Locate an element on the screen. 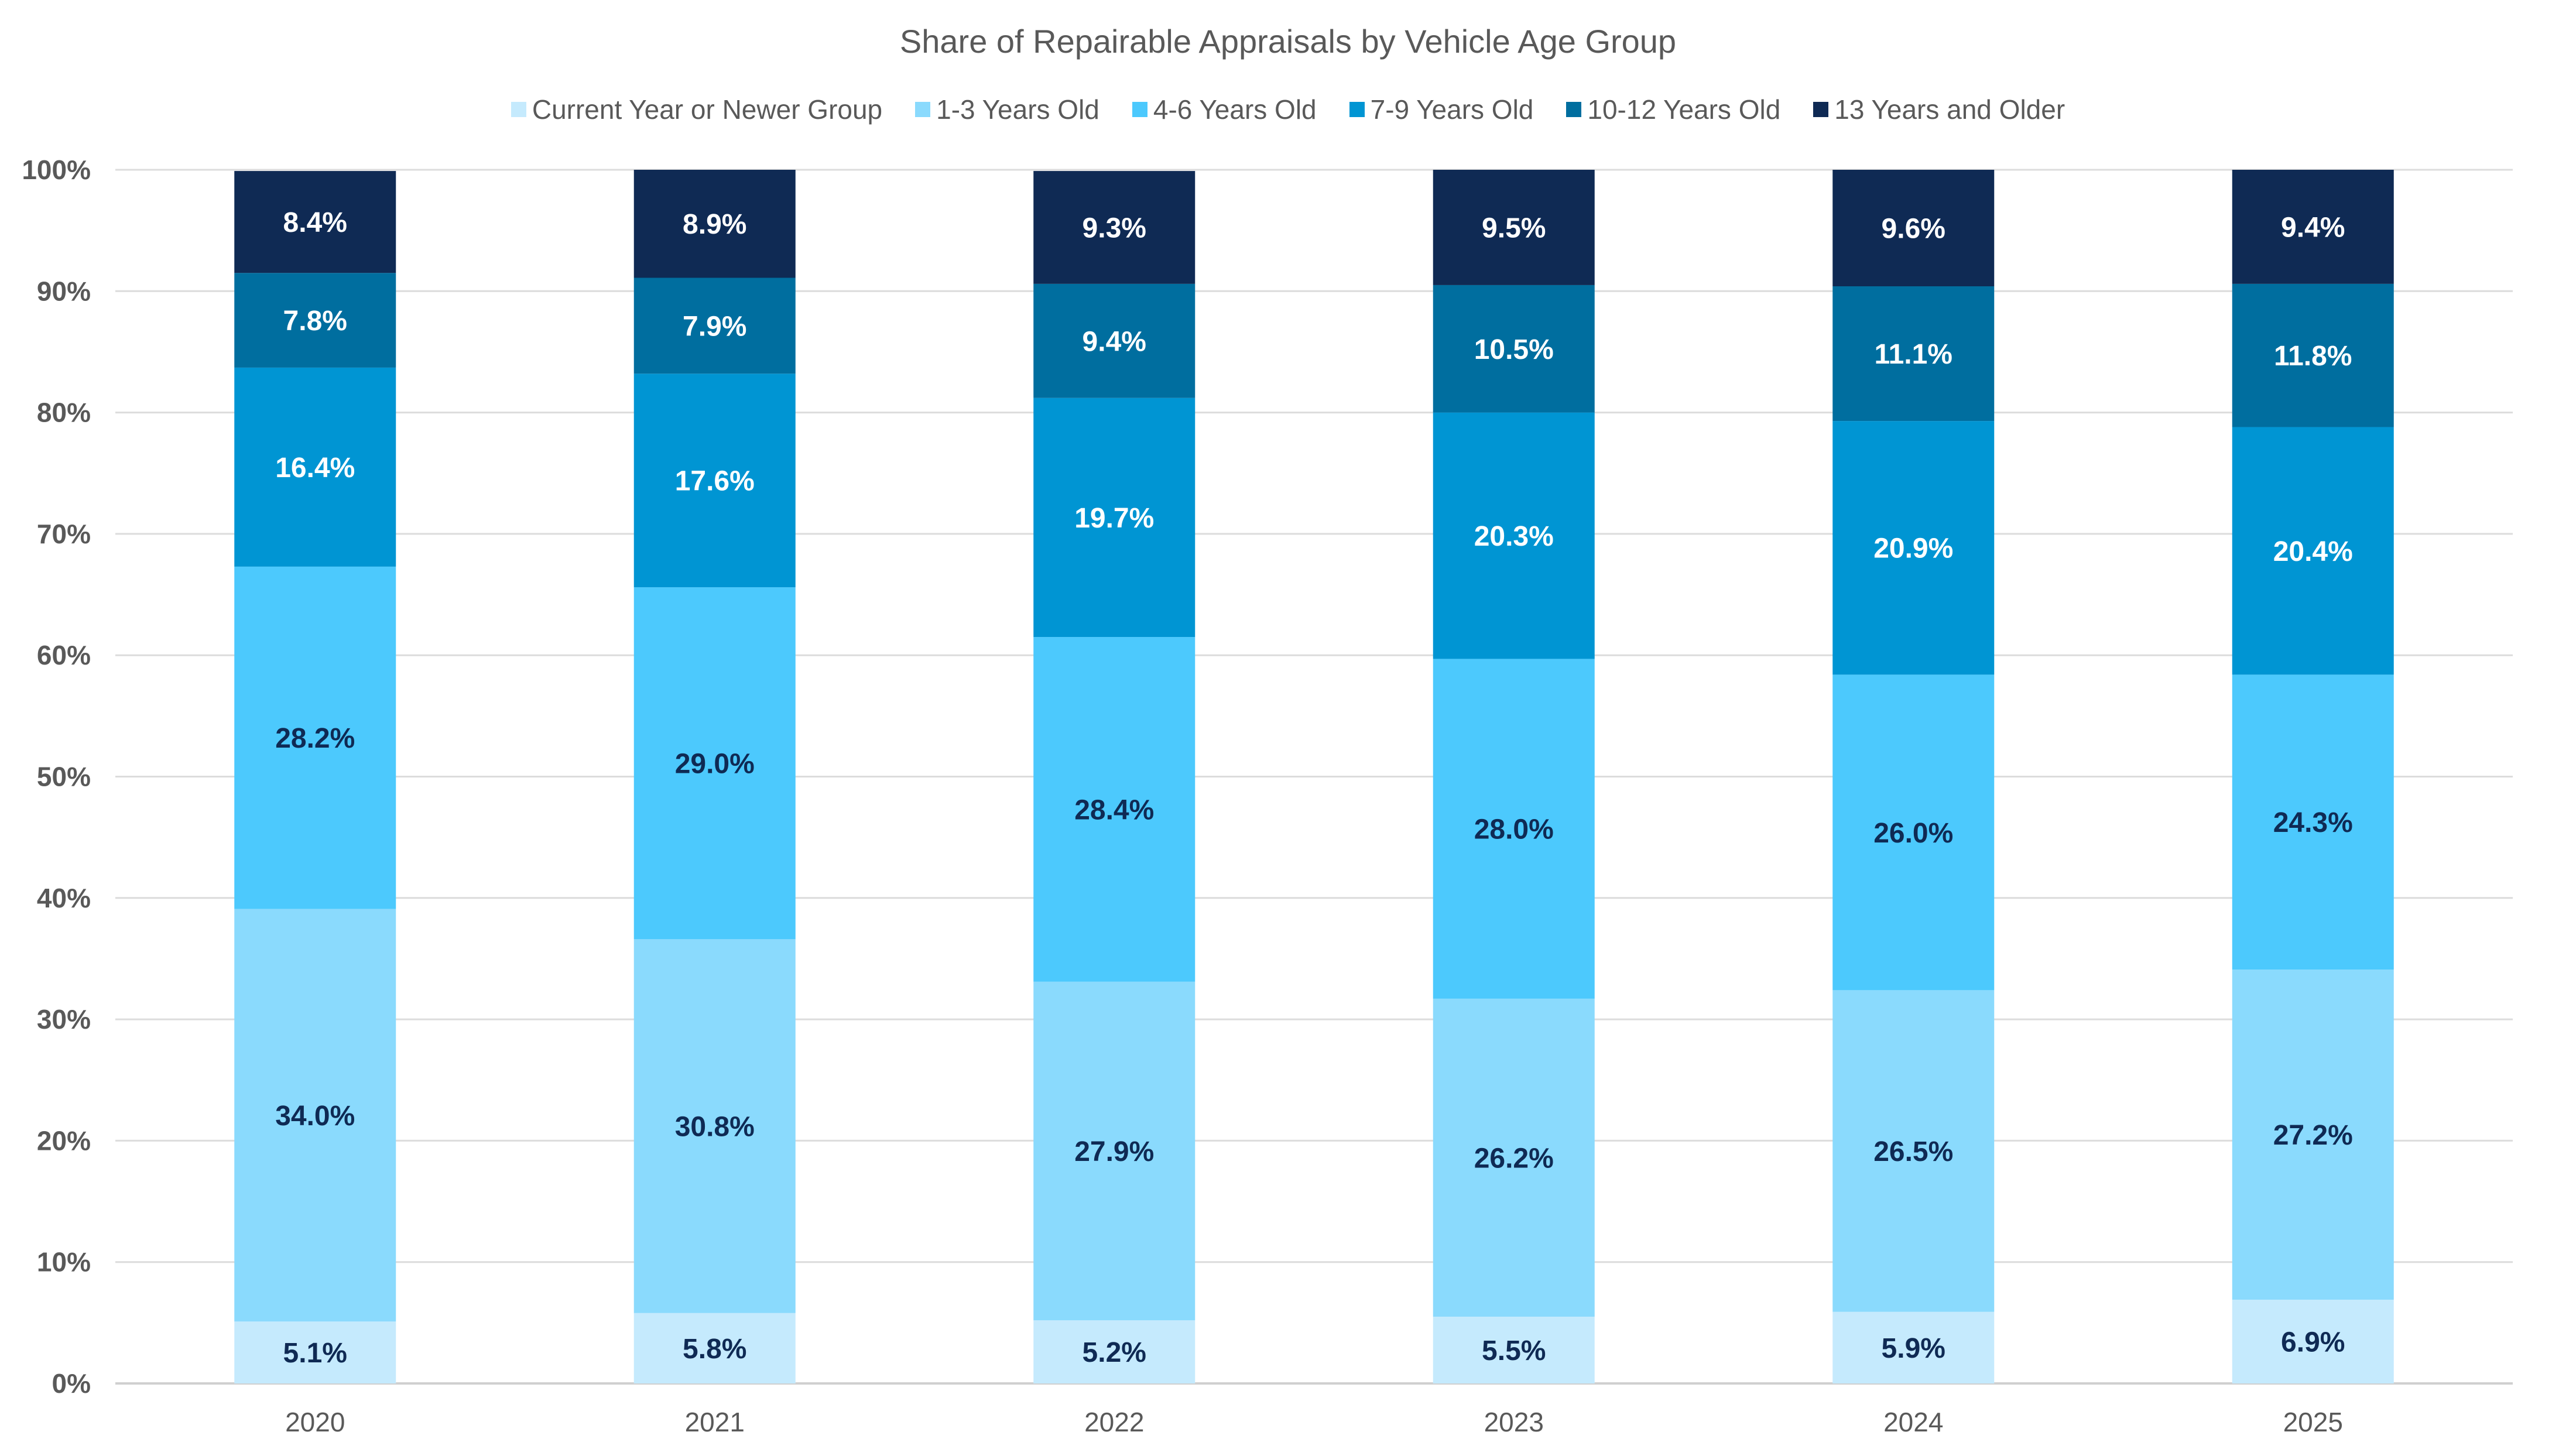 The width and height of the screenshot is (2576, 1449). data-label: 5.5% is located at coordinates (1514, 1350).